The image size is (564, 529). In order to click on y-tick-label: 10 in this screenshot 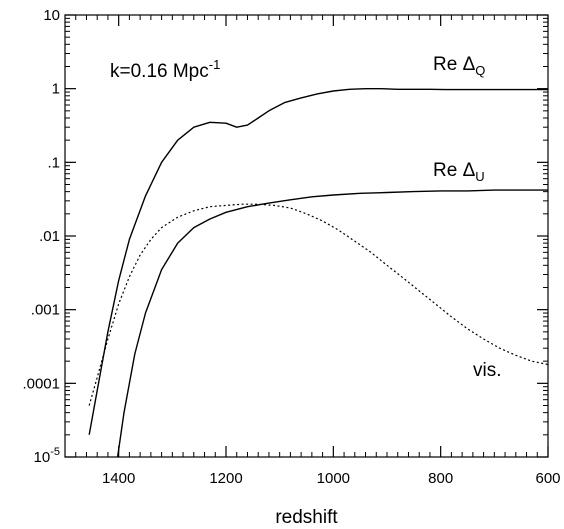, I will do `click(51, 15)`.